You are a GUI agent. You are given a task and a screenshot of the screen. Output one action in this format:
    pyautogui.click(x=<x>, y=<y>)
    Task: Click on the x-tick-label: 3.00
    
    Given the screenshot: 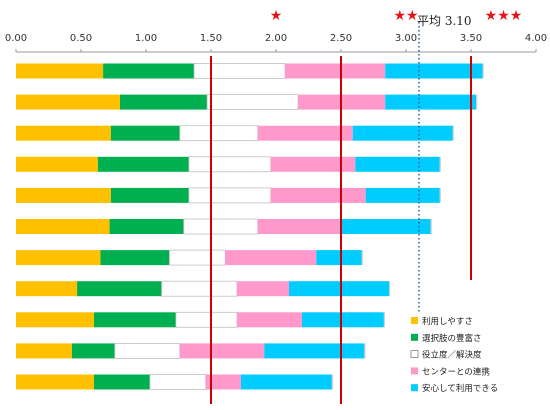 What is the action you would take?
    pyautogui.click(x=406, y=38)
    